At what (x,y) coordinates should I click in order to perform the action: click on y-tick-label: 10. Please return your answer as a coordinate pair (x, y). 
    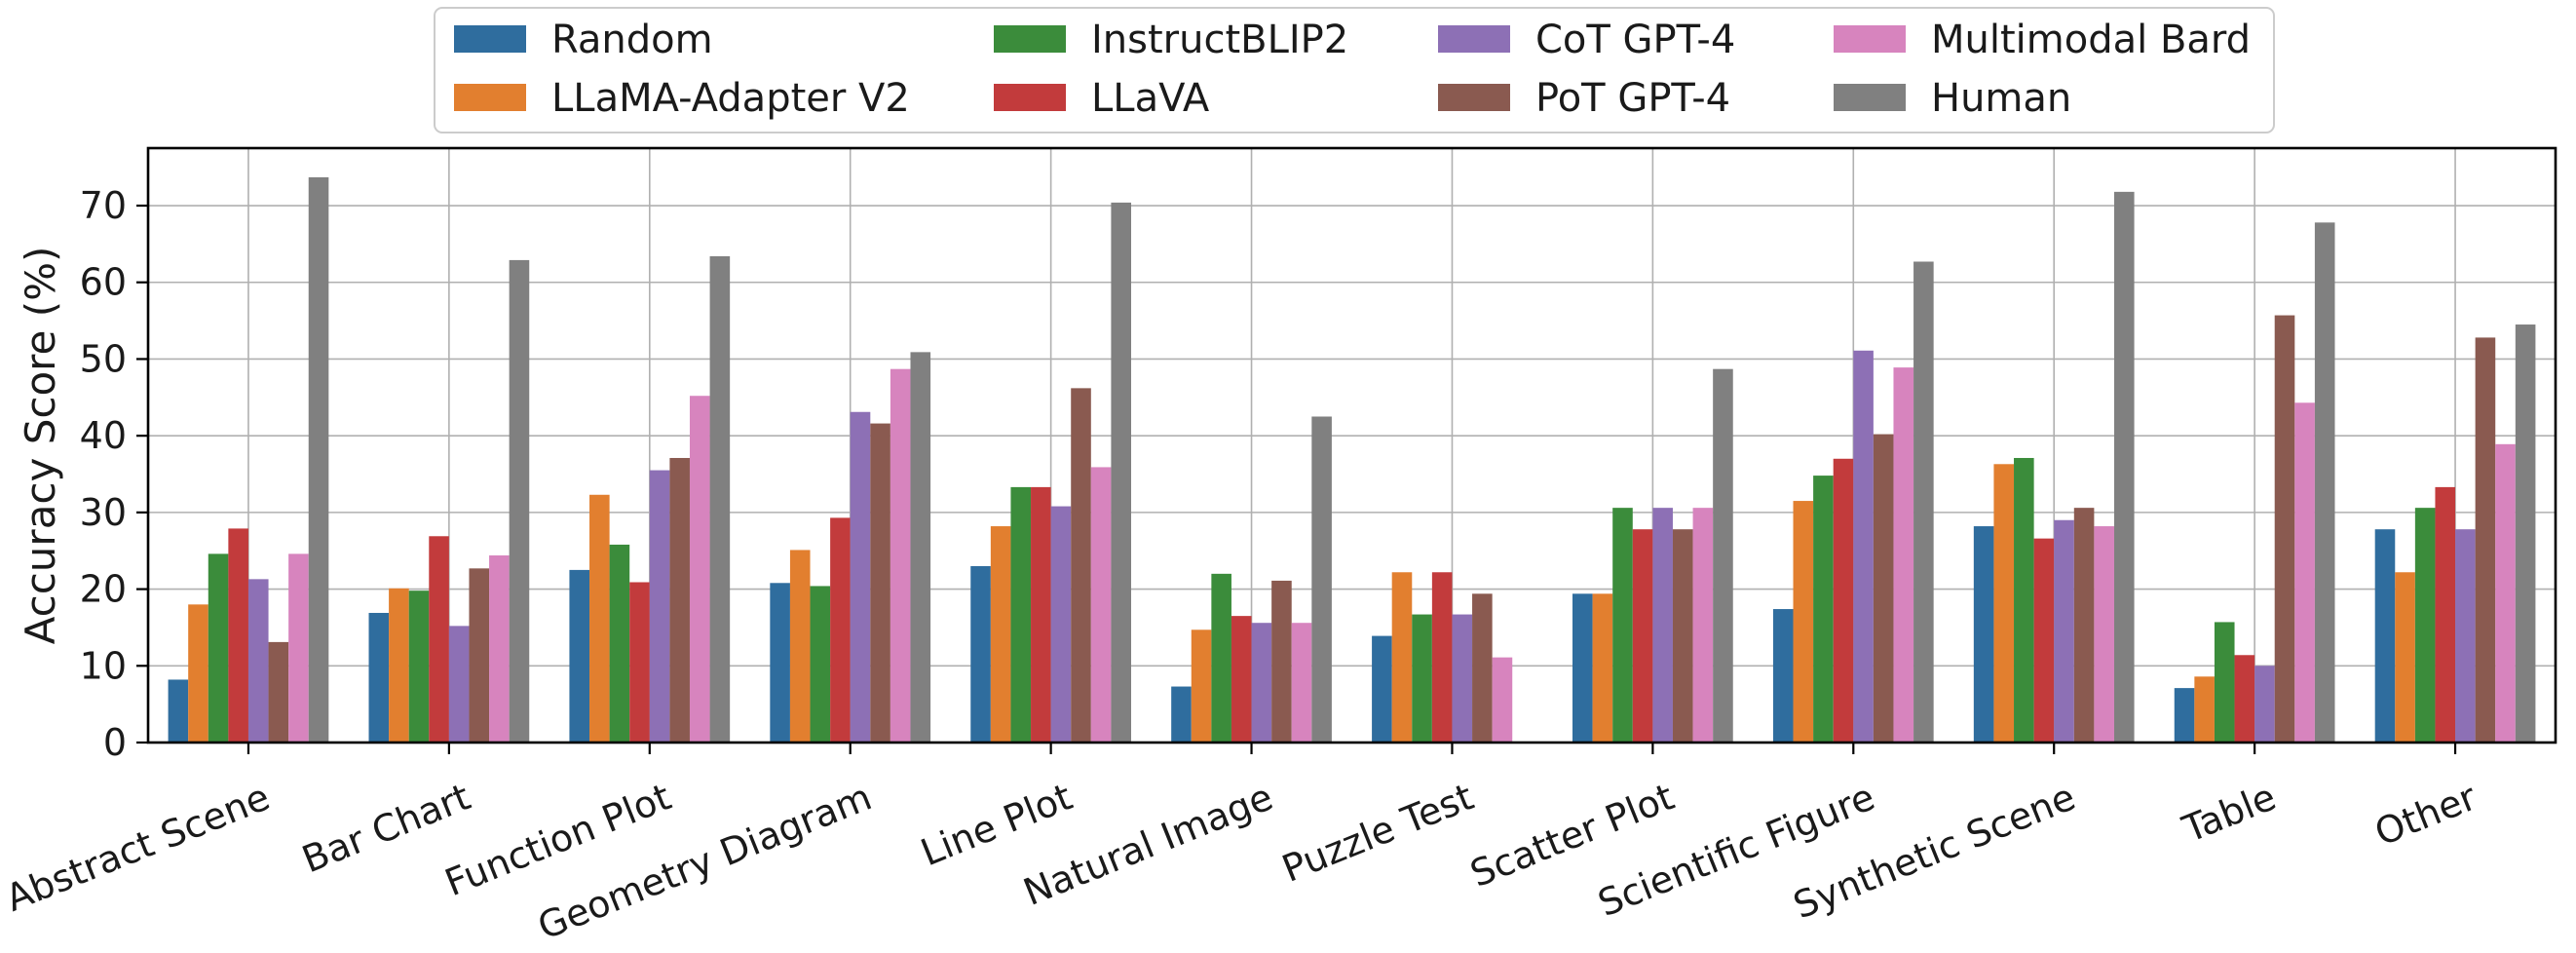
    Looking at the image, I should click on (103, 665).